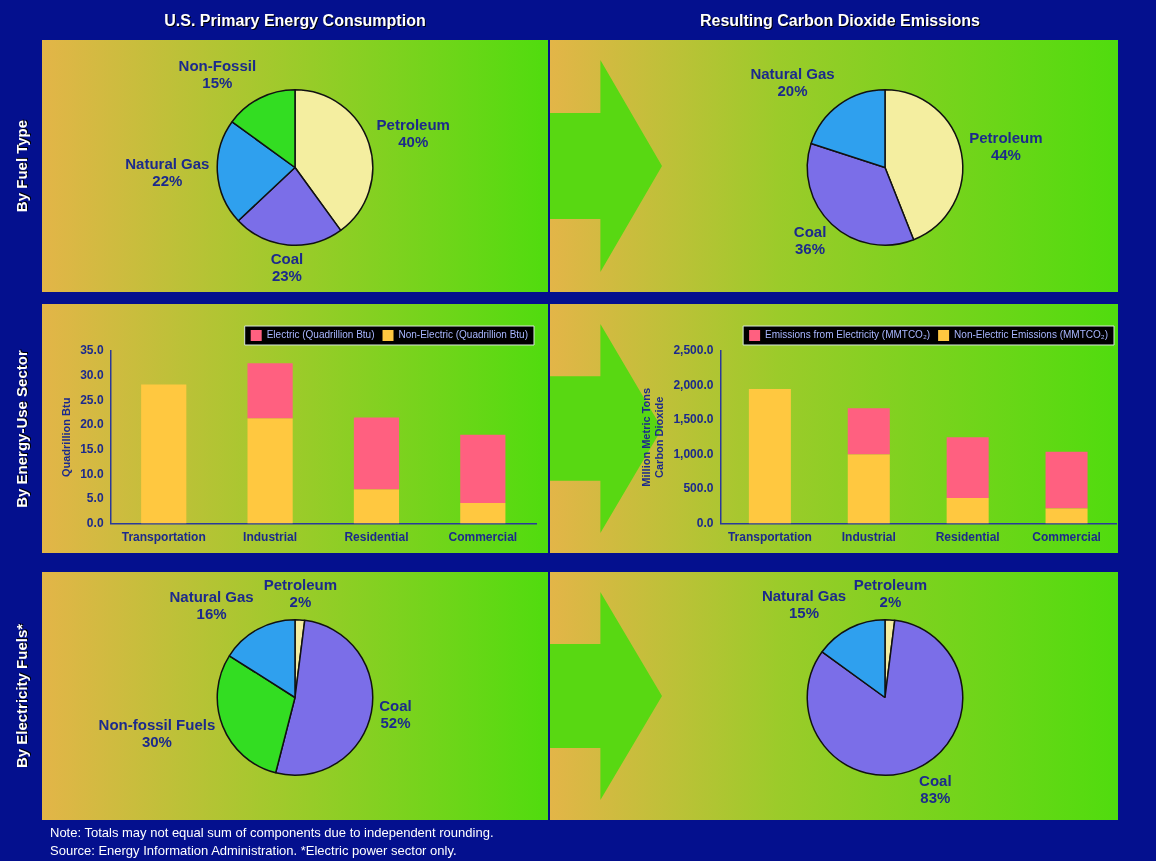 Image resolution: width=1156 pixels, height=861 pixels. Describe the element at coordinates (848, 335) in the screenshot. I see `legend-label: Emissions from Electricity (MMTCO₂)` at that location.